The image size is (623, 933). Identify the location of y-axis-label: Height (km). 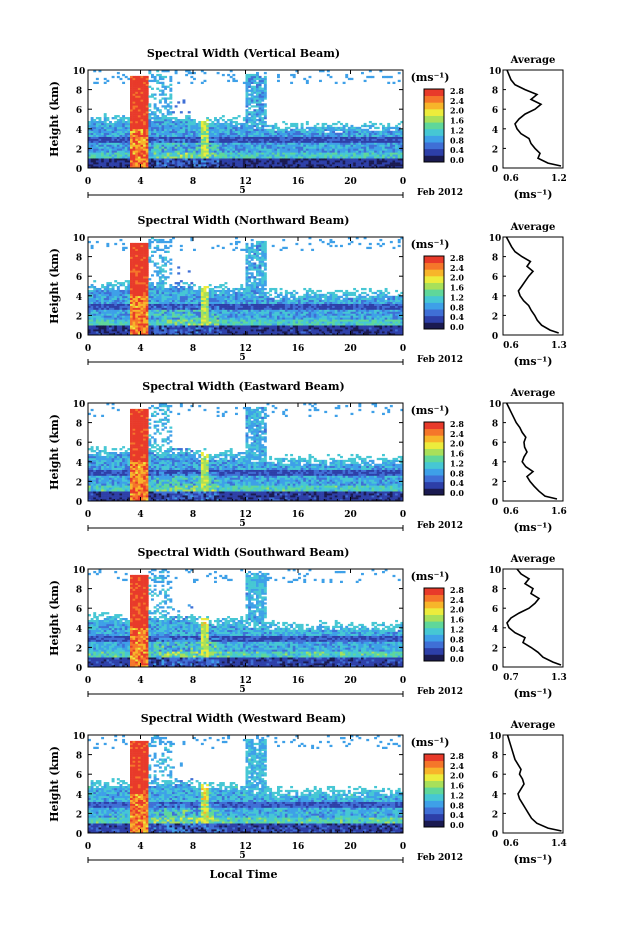
(54, 119).